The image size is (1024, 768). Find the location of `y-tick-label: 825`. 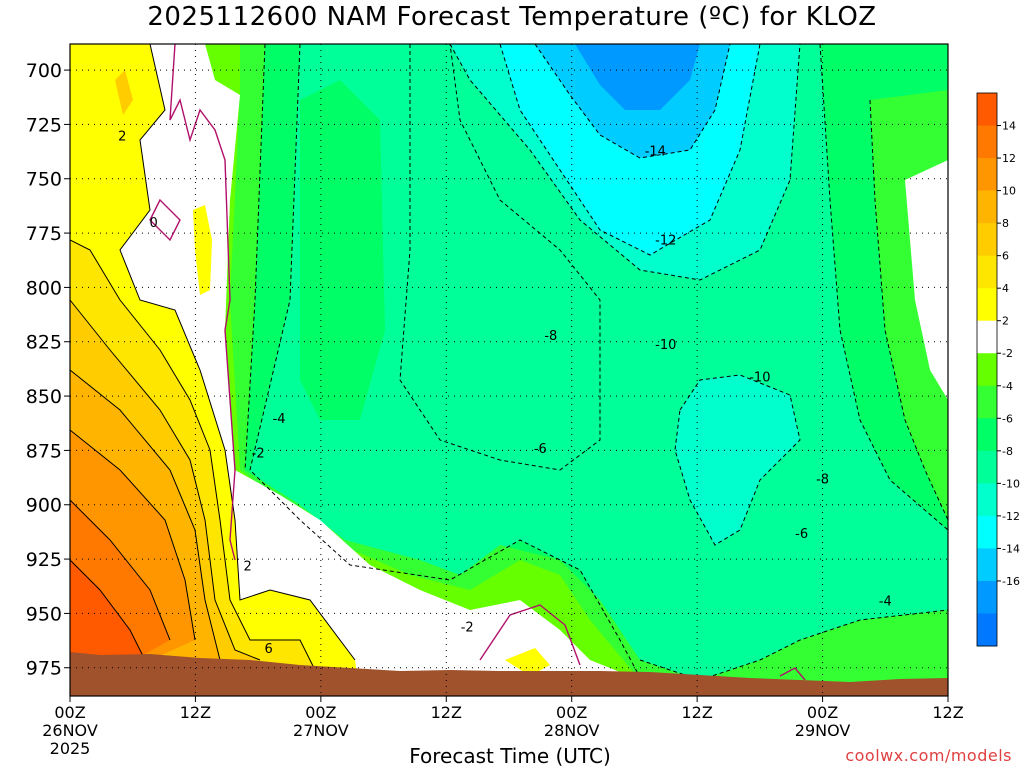

y-tick-label: 825 is located at coordinates (44, 343).